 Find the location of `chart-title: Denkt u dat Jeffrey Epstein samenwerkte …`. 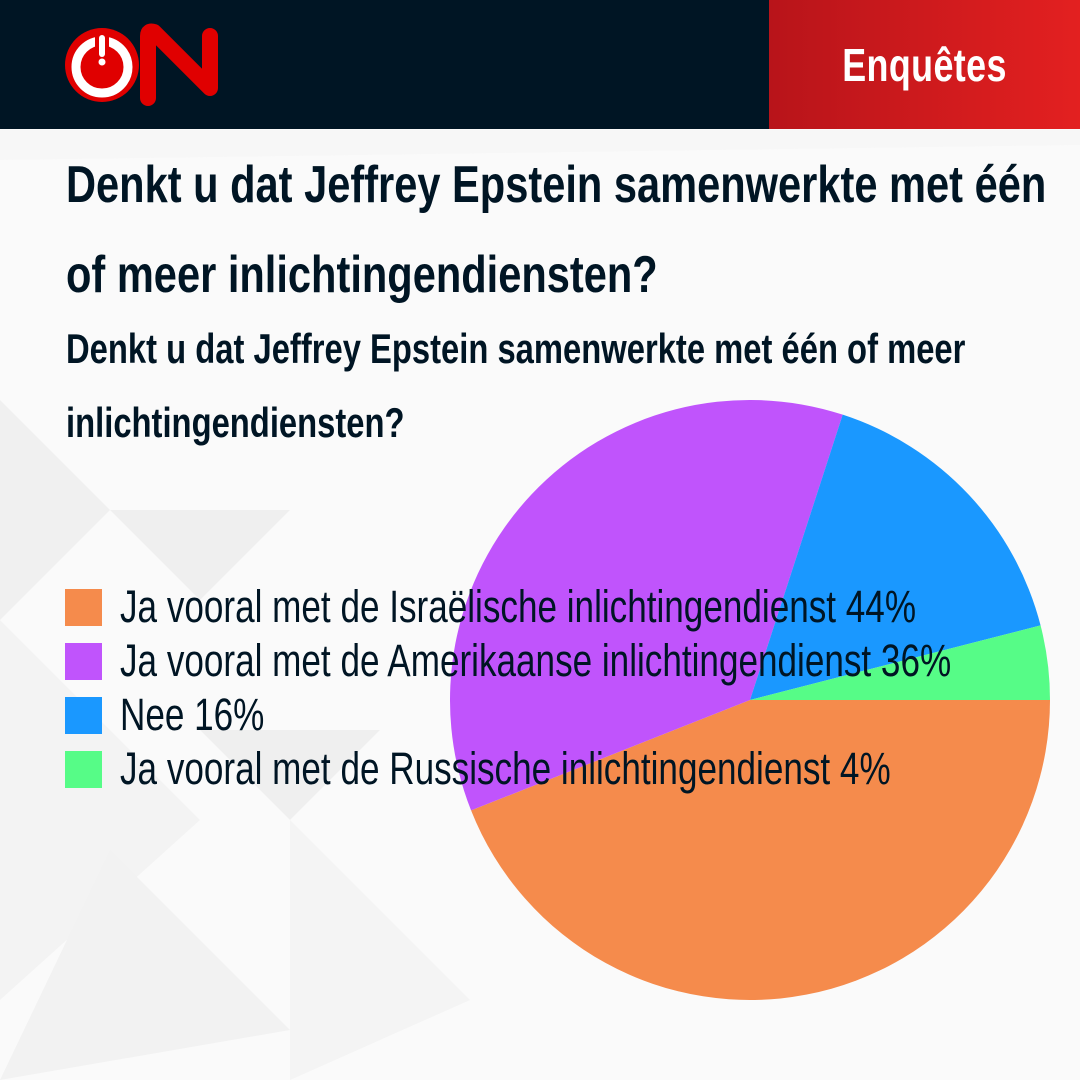

chart-title: Denkt u dat Jeffrey Epstein samenwerkte … is located at coordinates (516, 385).